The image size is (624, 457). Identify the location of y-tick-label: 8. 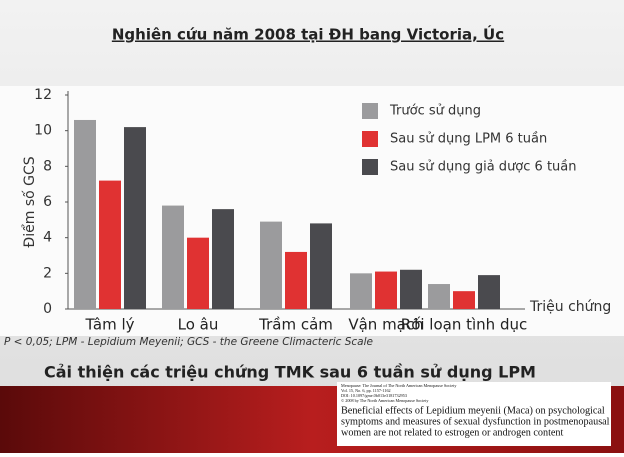
(47, 166).